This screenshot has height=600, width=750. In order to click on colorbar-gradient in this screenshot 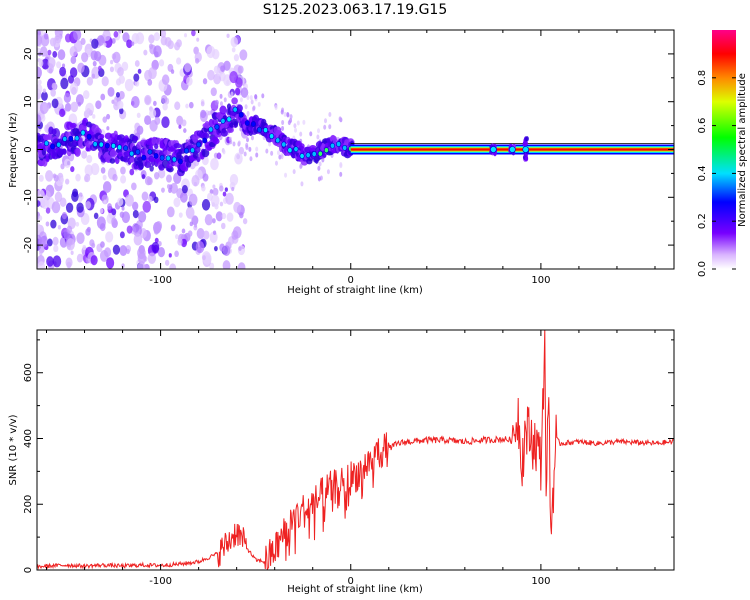, I will do `click(724, 149)`.